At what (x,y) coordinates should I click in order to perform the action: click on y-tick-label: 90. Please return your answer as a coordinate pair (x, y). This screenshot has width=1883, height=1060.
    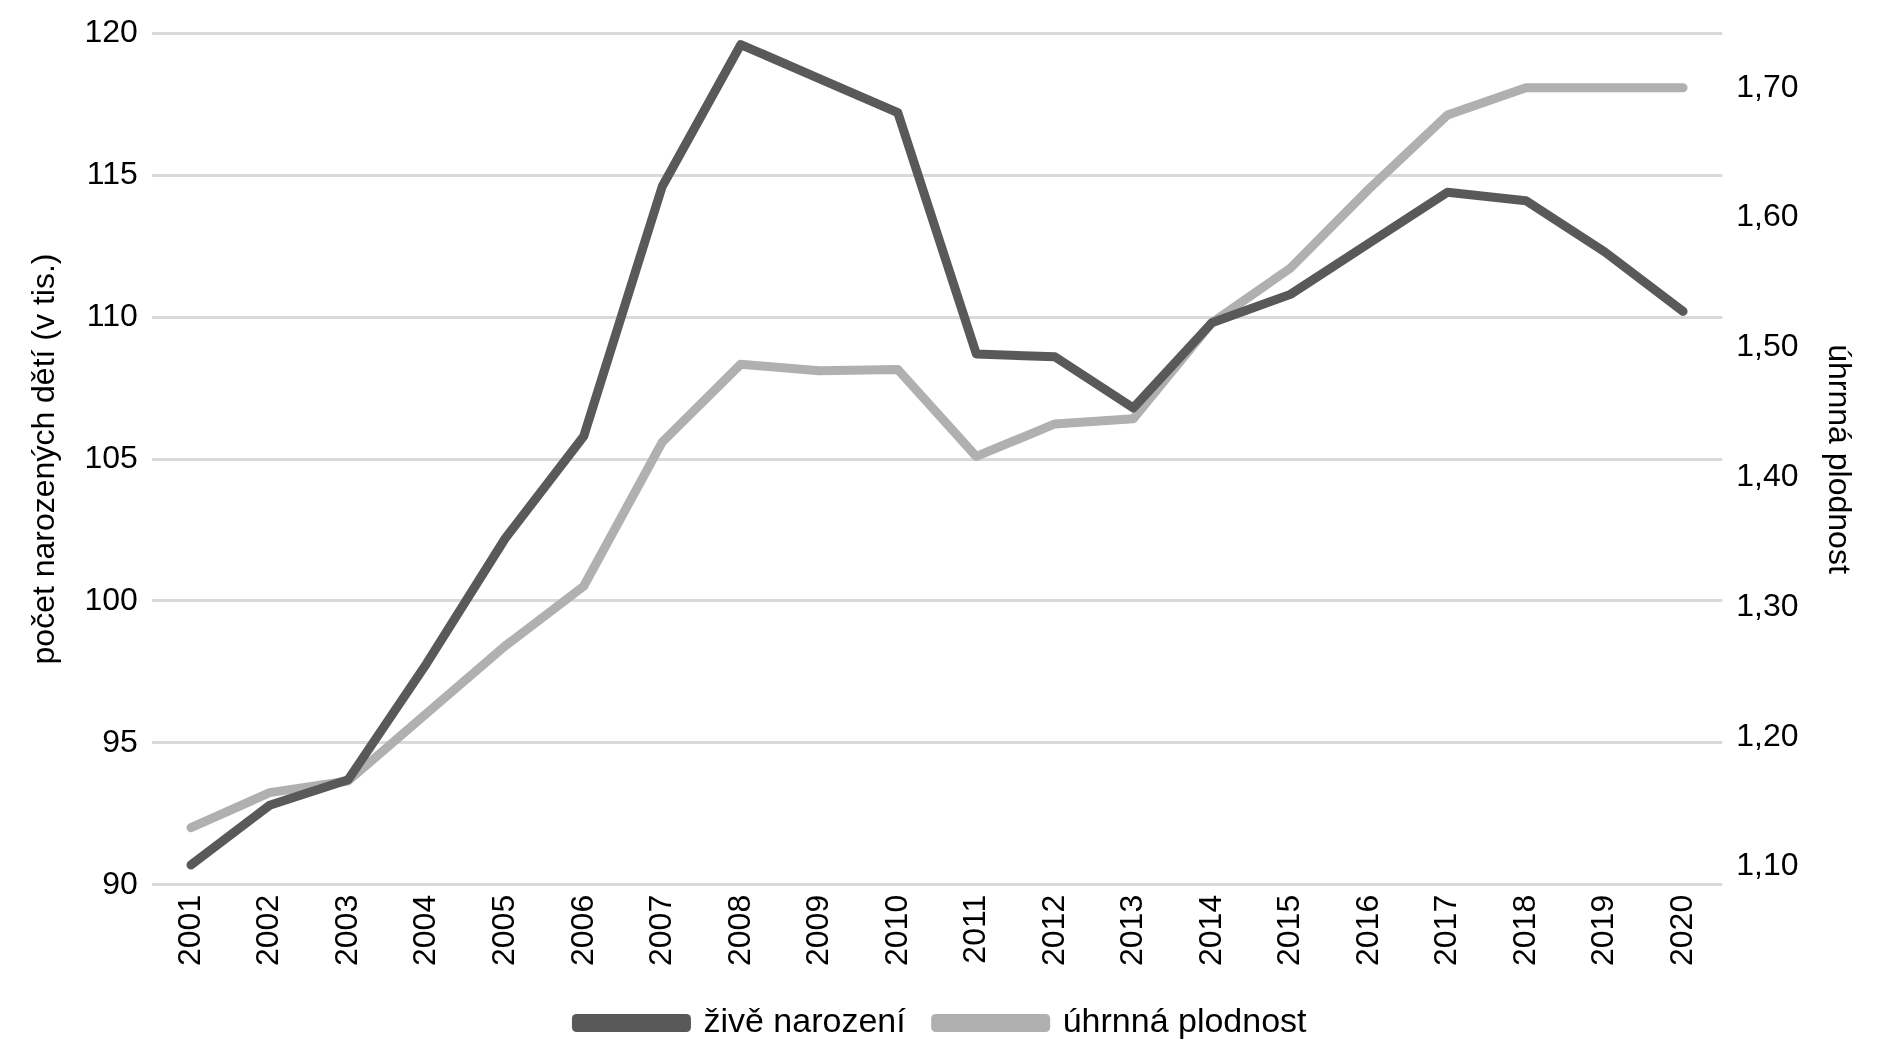
    Looking at the image, I should click on (120, 882).